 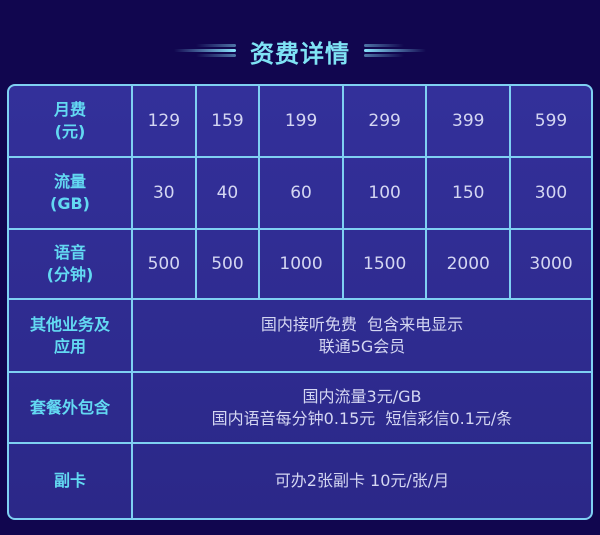 I want to click on row-label-line: 副卡, so click(x=69, y=480).